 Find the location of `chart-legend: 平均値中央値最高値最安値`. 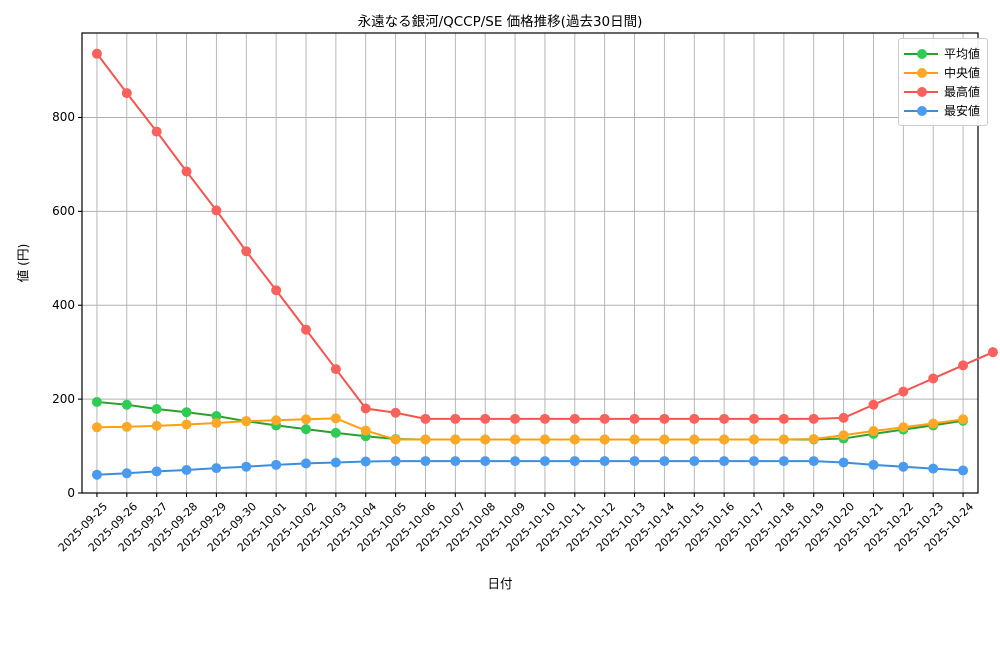

chart-legend: 平均値中央値最高値最安値 is located at coordinates (942, 82).